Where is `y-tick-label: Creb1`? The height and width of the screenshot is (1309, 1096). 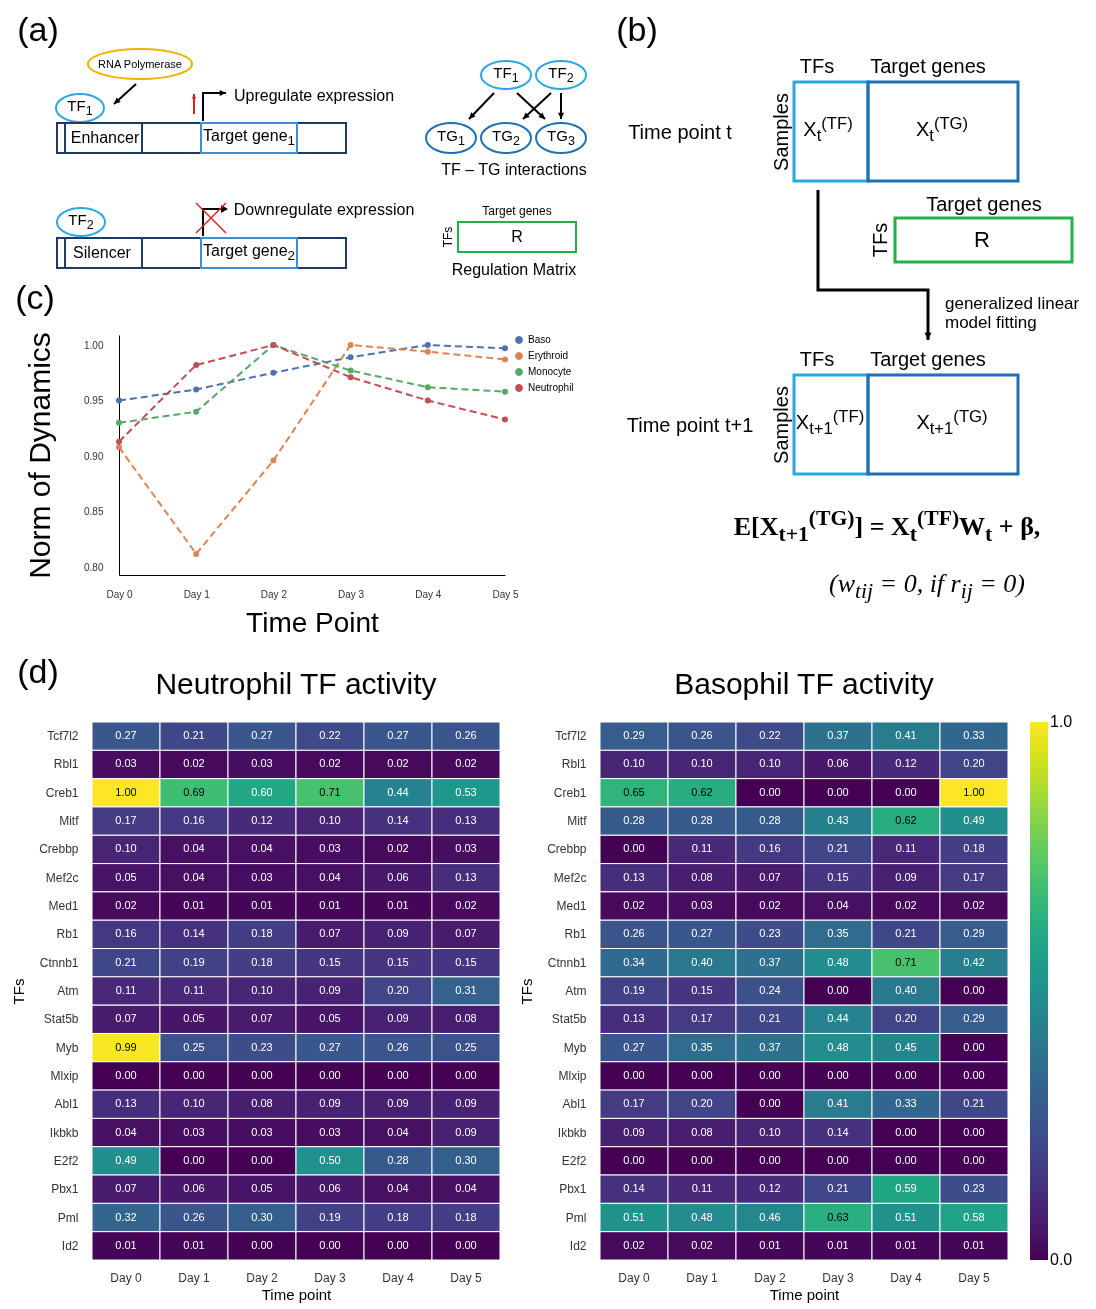 y-tick-label: Creb1 is located at coordinates (570, 792).